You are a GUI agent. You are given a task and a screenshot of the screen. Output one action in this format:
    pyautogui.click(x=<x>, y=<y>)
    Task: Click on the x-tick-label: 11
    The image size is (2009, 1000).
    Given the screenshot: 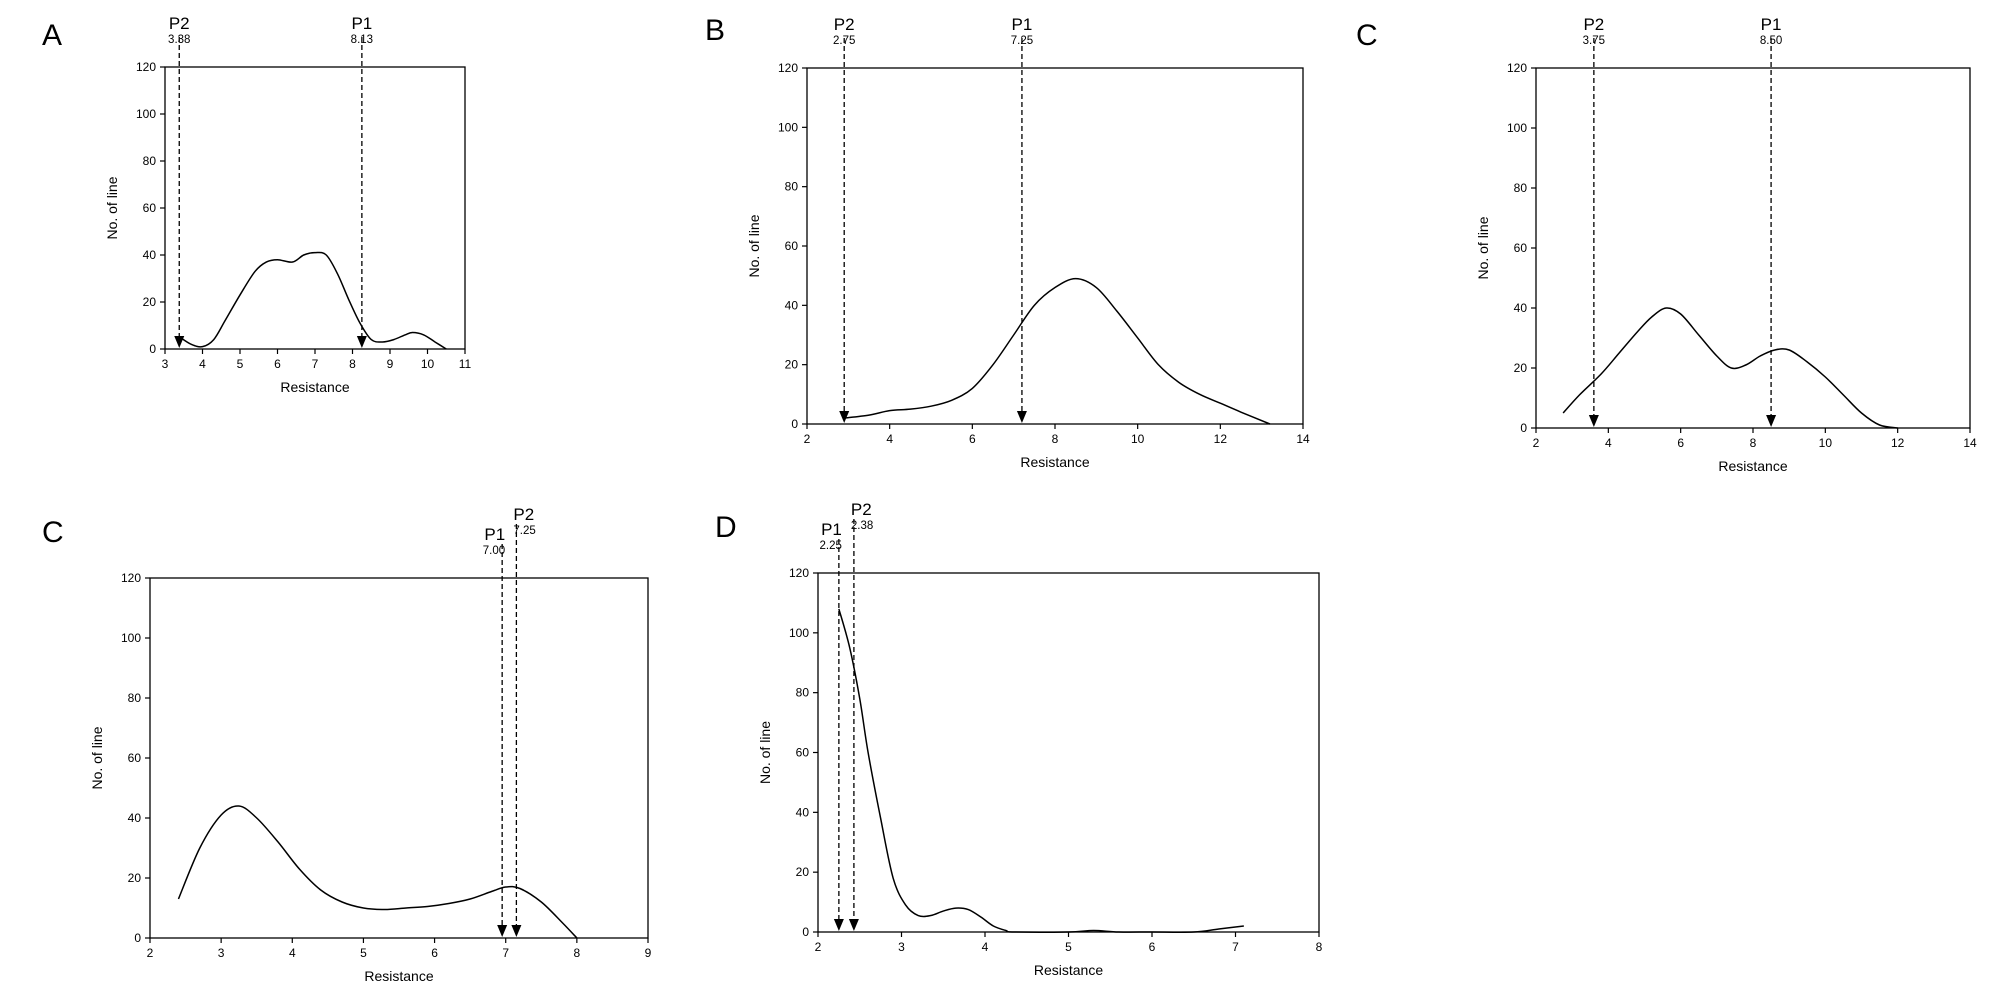 What is the action you would take?
    pyautogui.click(x=465, y=364)
    